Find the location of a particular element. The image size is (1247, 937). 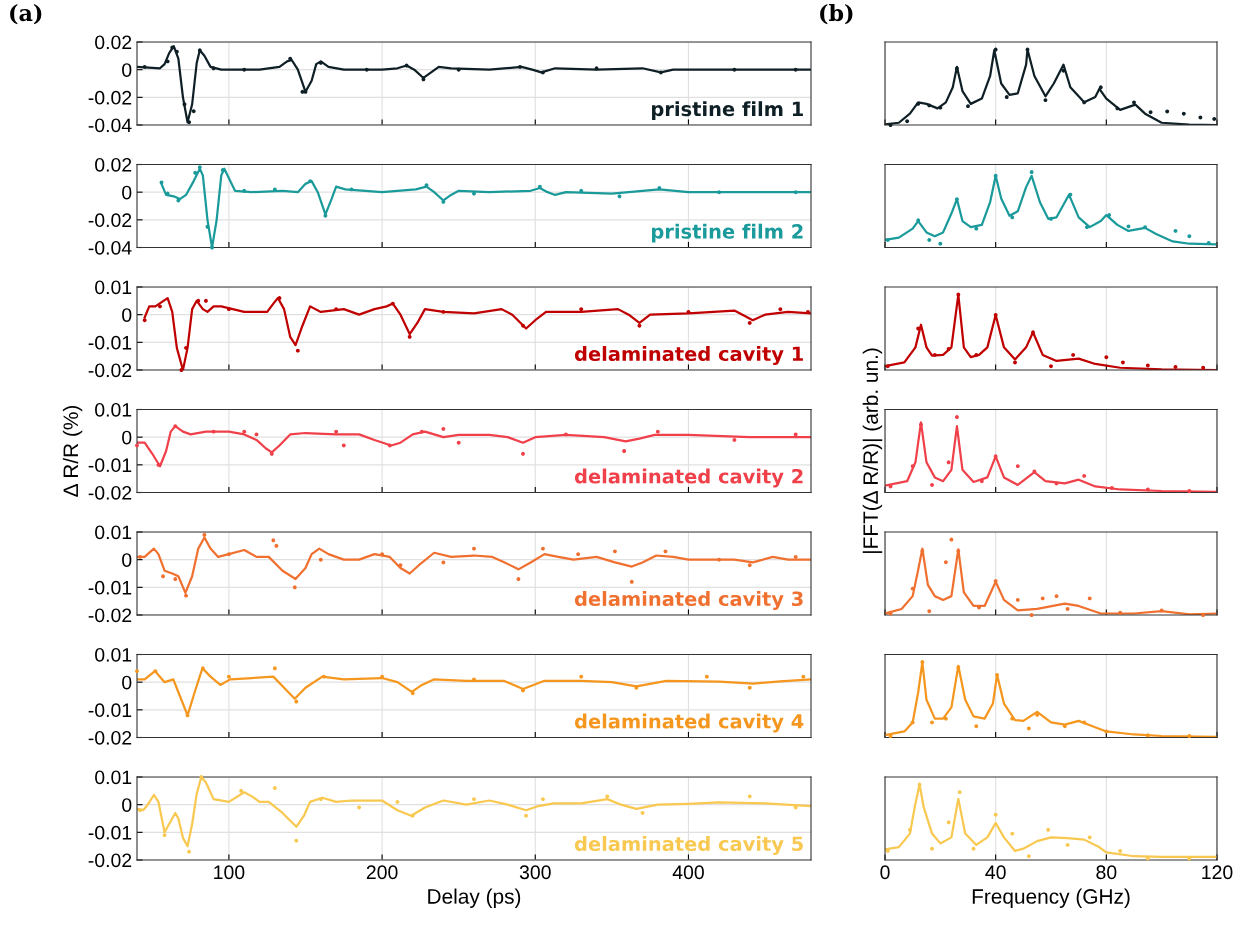

y-axis-title: |FFT(Δ R/R)| (arb. un.) is located at coordinates (872, 450).